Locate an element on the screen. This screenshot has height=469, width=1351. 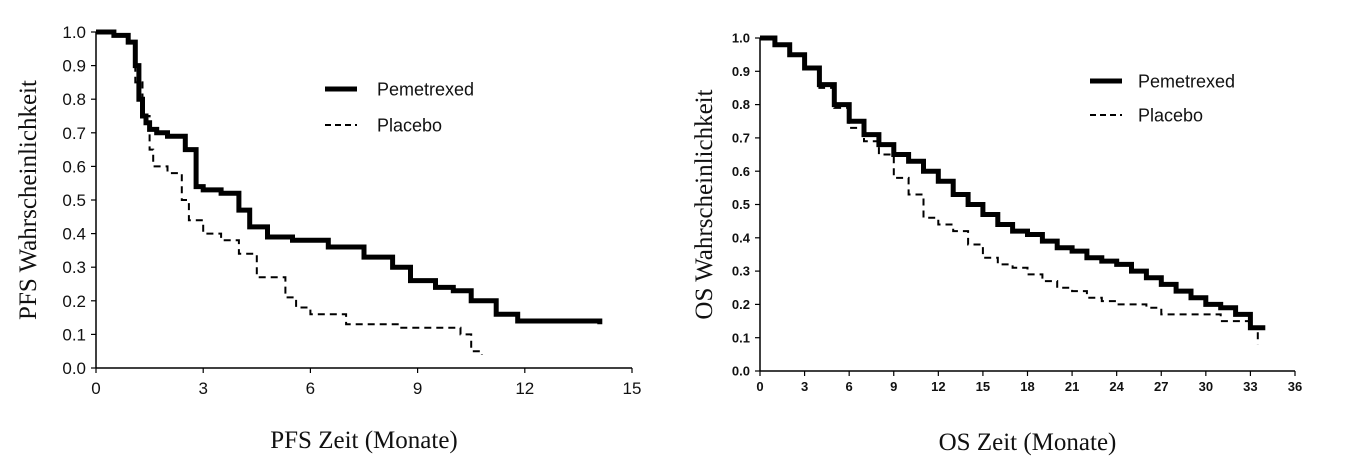
y-axis-label: OS Wahrscheinlichkeit is located at coordinates (704, 204).